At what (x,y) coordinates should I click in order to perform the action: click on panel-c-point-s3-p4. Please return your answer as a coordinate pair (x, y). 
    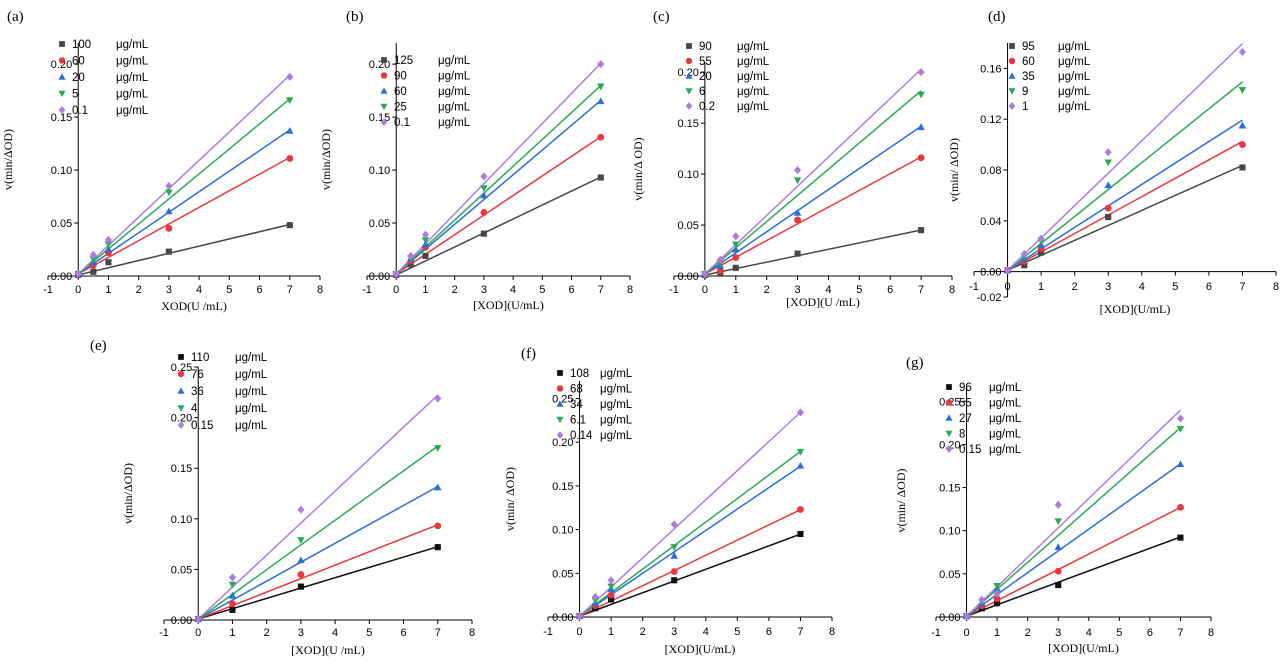
    Looking at the image, I should click on (921, 95).